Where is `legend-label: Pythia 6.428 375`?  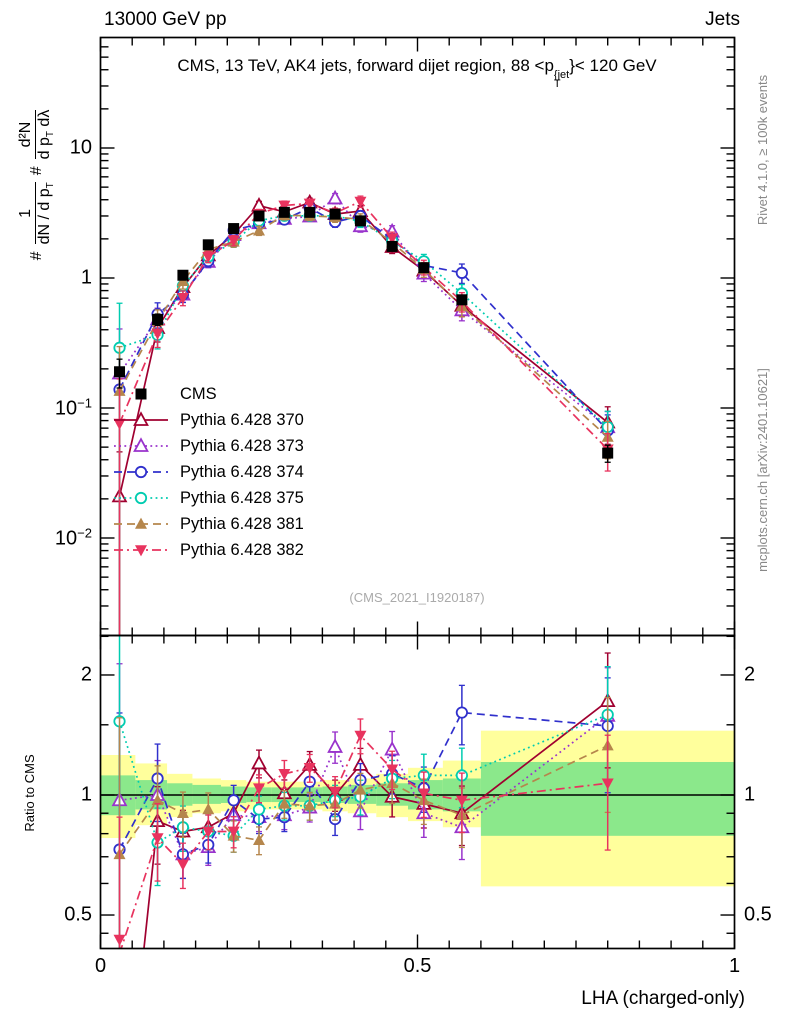
legend-label: Pythia 6.428 375 is located at coordinates (242, 497).